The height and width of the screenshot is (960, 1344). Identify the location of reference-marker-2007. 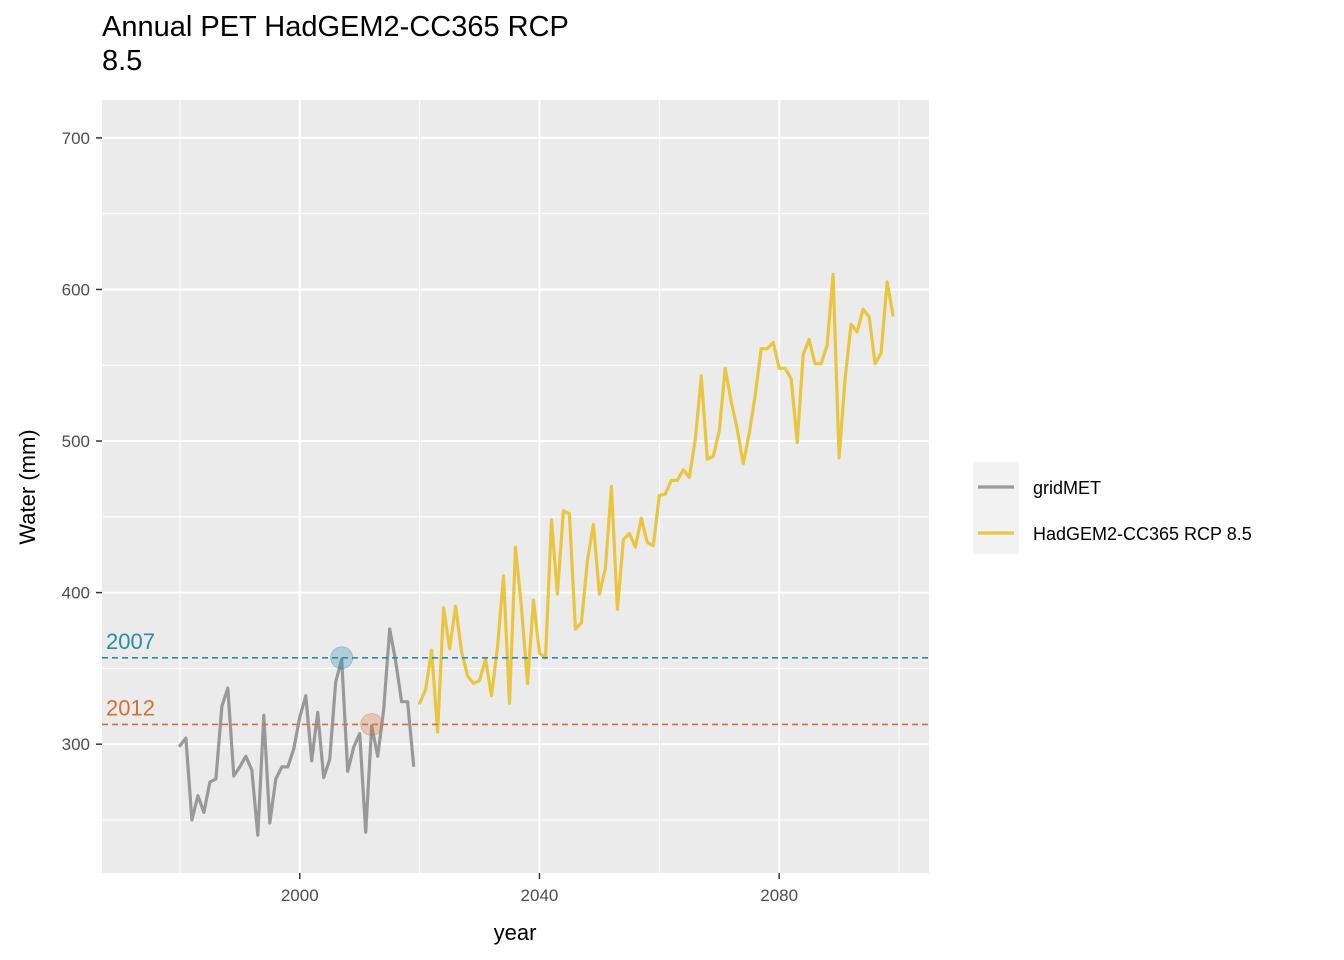
(342, 658).